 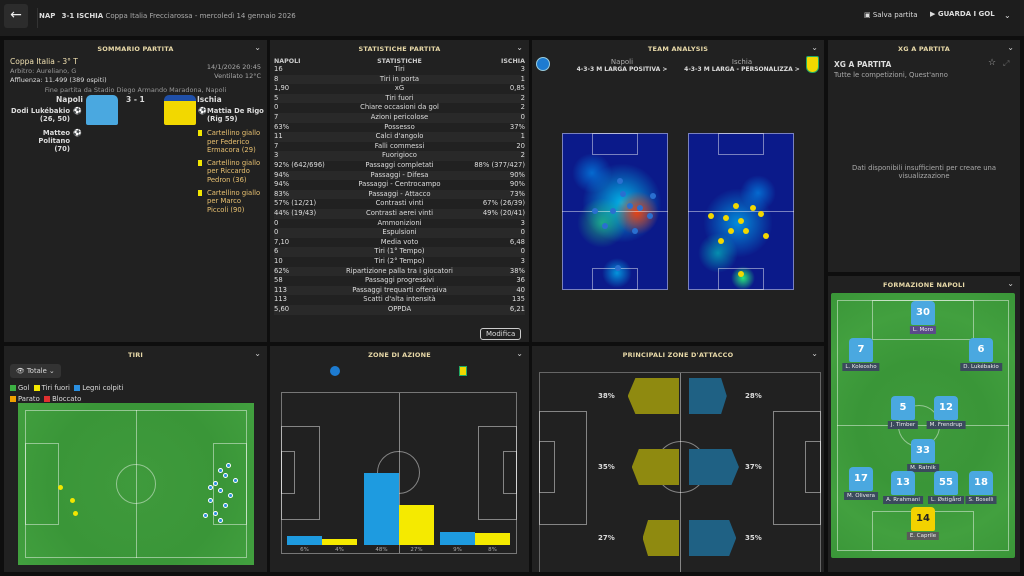 What do you see at coordinates (135, 355) in the screenshot?
I see `panel-title: TIRI` at bounding box center [135, 355].